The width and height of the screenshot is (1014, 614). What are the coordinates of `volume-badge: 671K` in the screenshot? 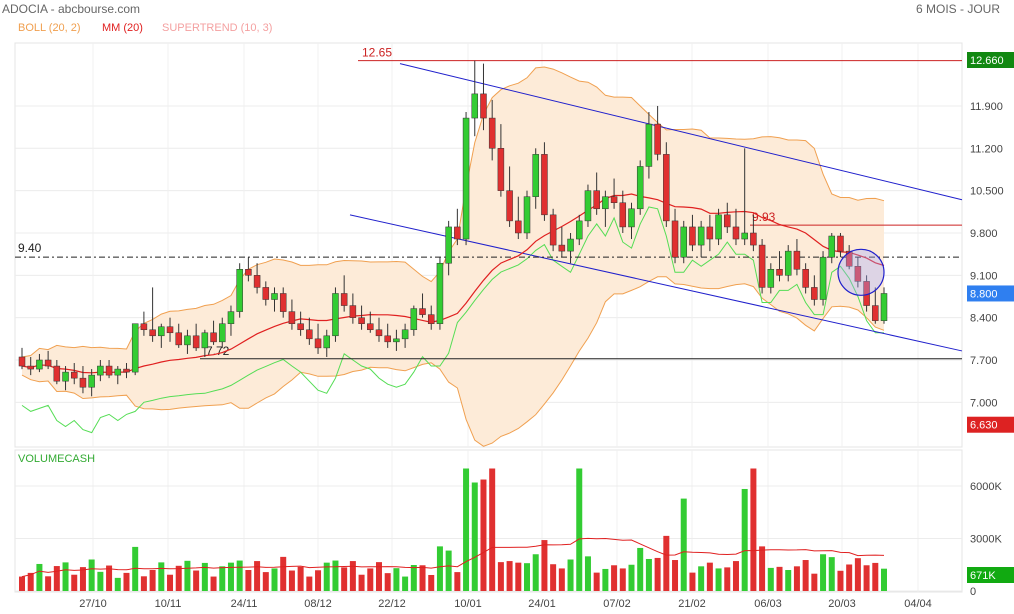 It's located at (983, 576).